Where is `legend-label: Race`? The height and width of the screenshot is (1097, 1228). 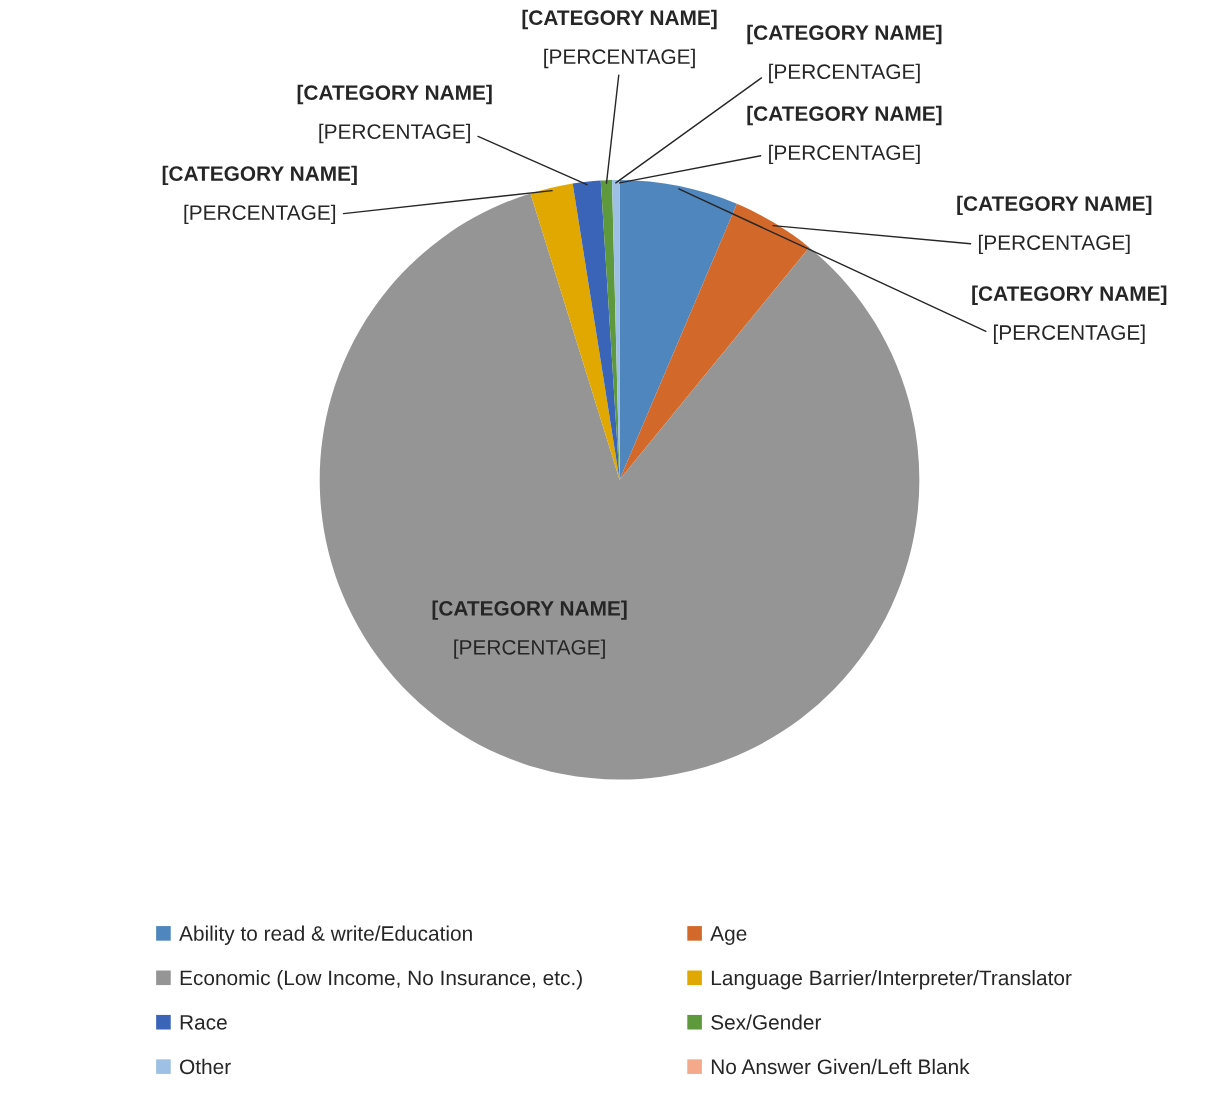
legend-label: Race is located at coordinates (203, 1022).